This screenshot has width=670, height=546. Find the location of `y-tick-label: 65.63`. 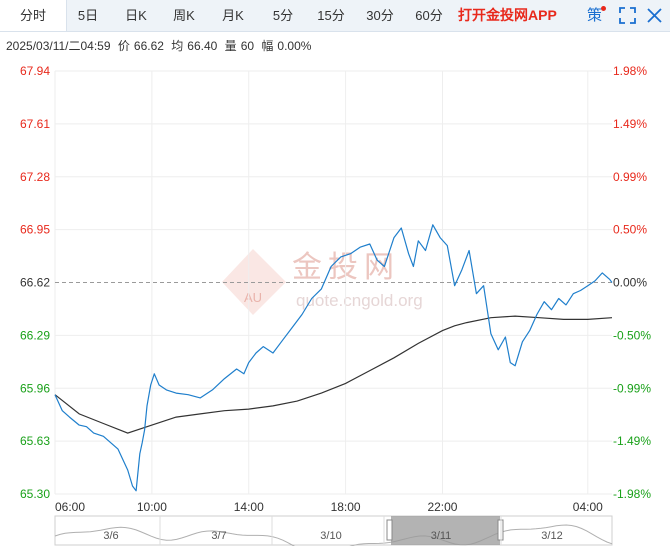

y-tick-label: 65.63 is located at coordinates (35, 441).